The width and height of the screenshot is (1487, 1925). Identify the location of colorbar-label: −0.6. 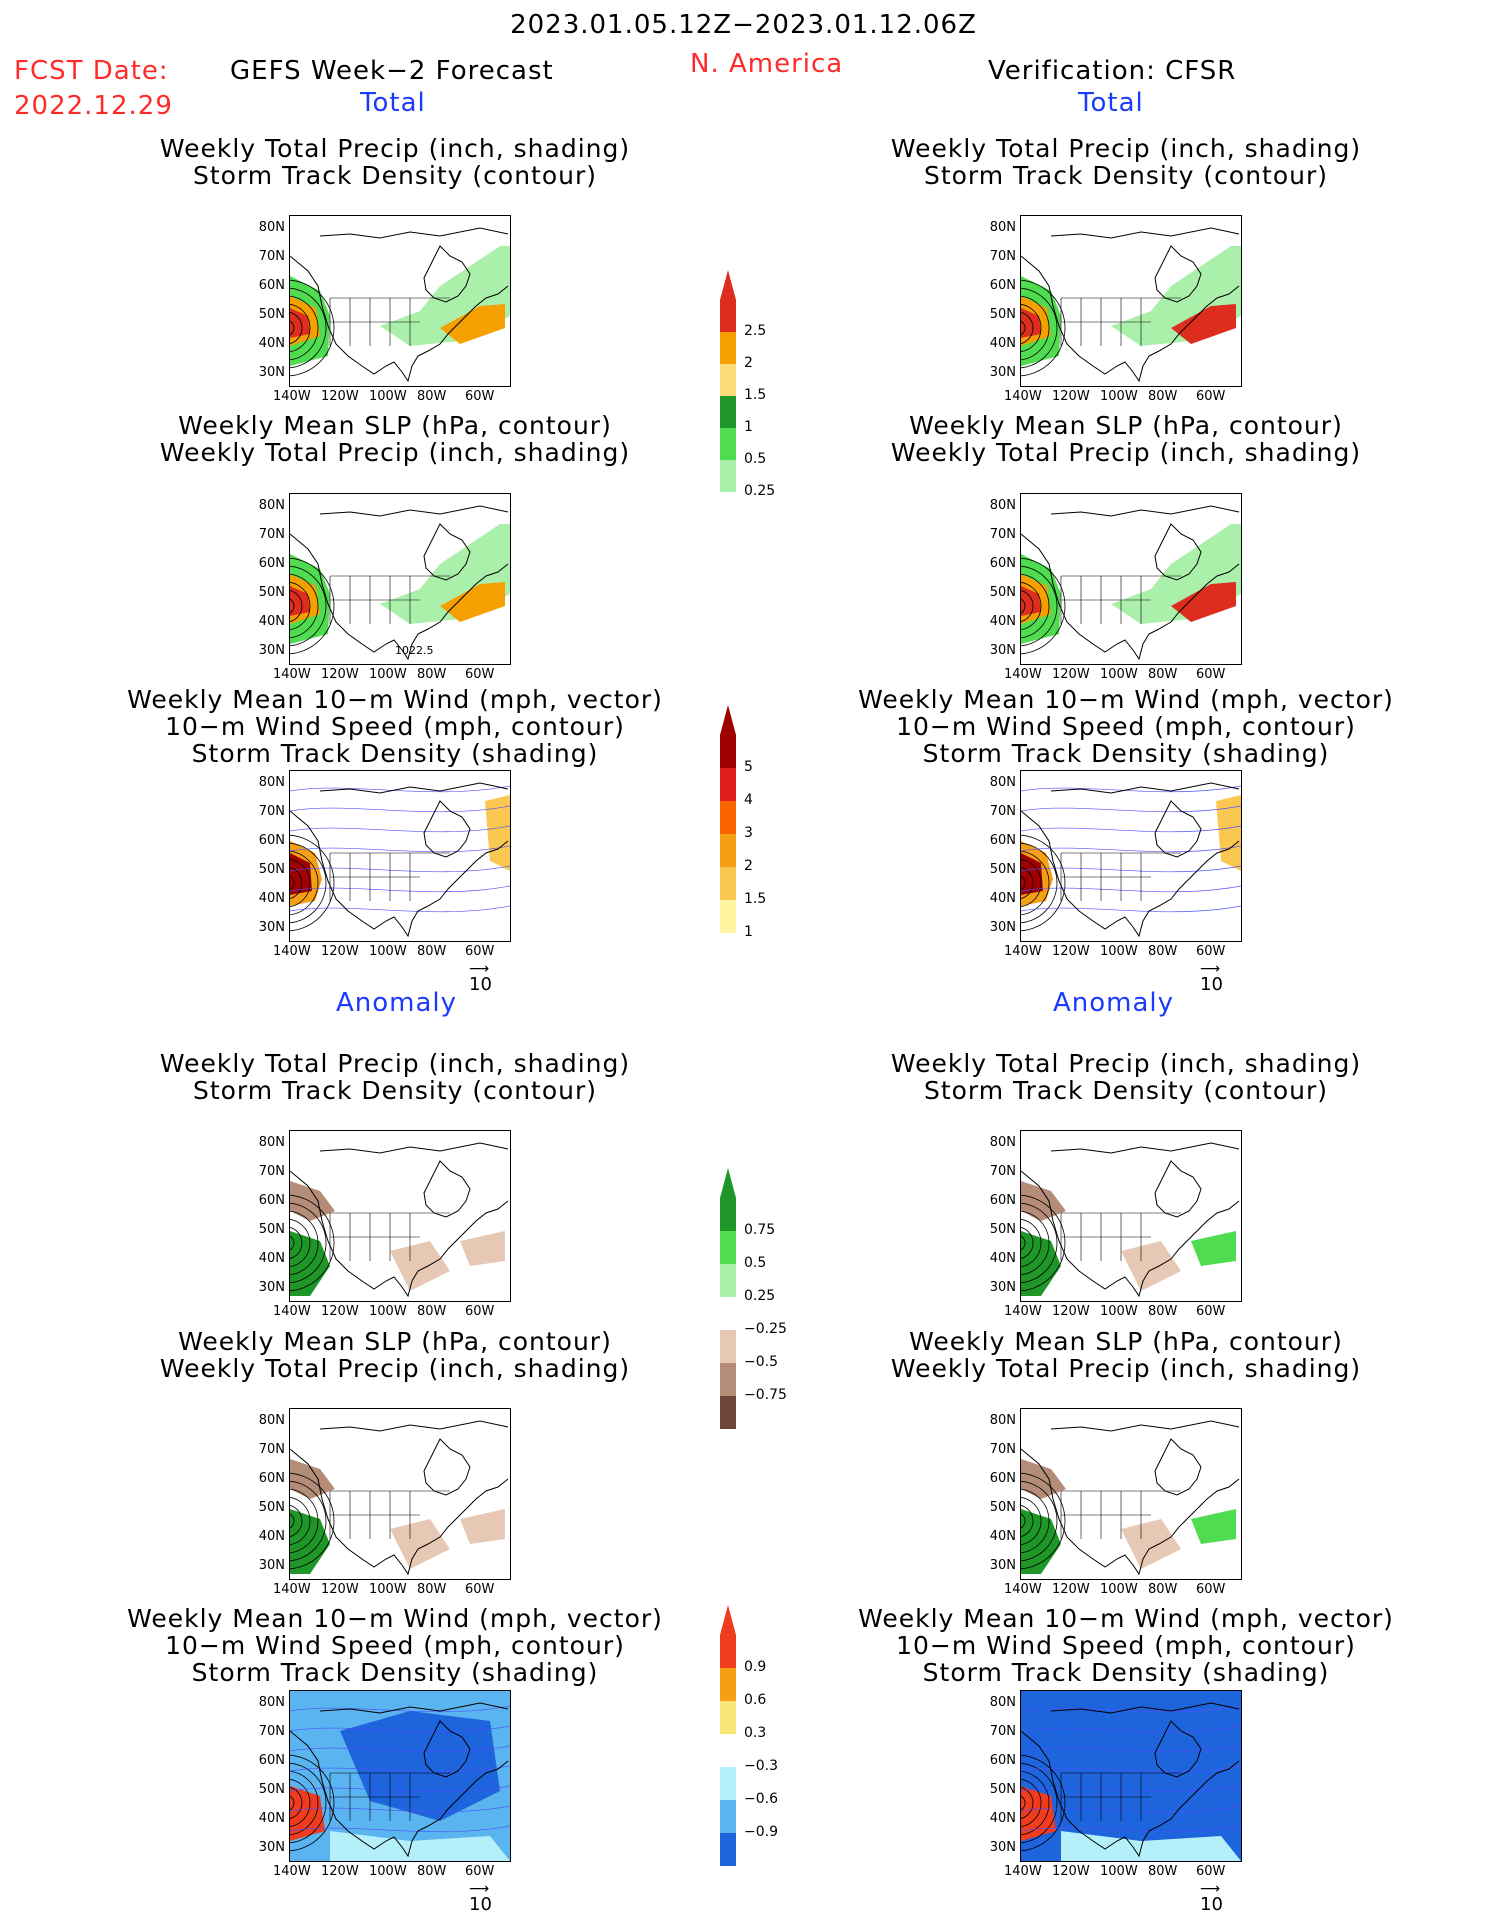
(761, 1799).